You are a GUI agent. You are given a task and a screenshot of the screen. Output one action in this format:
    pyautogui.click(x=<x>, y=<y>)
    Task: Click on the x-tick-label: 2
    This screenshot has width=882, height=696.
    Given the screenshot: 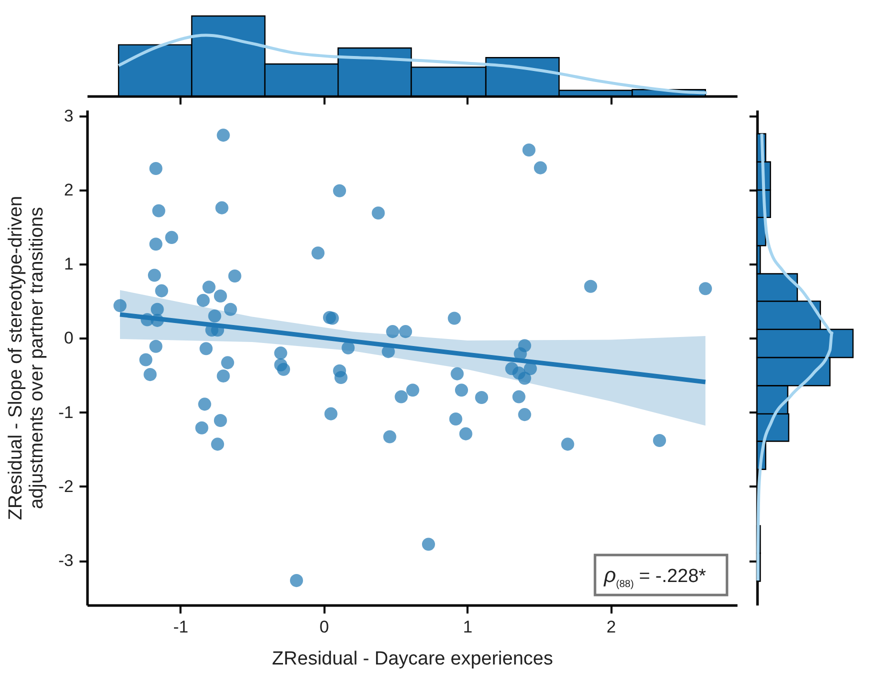 What is the action you would take?
    pyautogui.click(x=611, y=627)
    